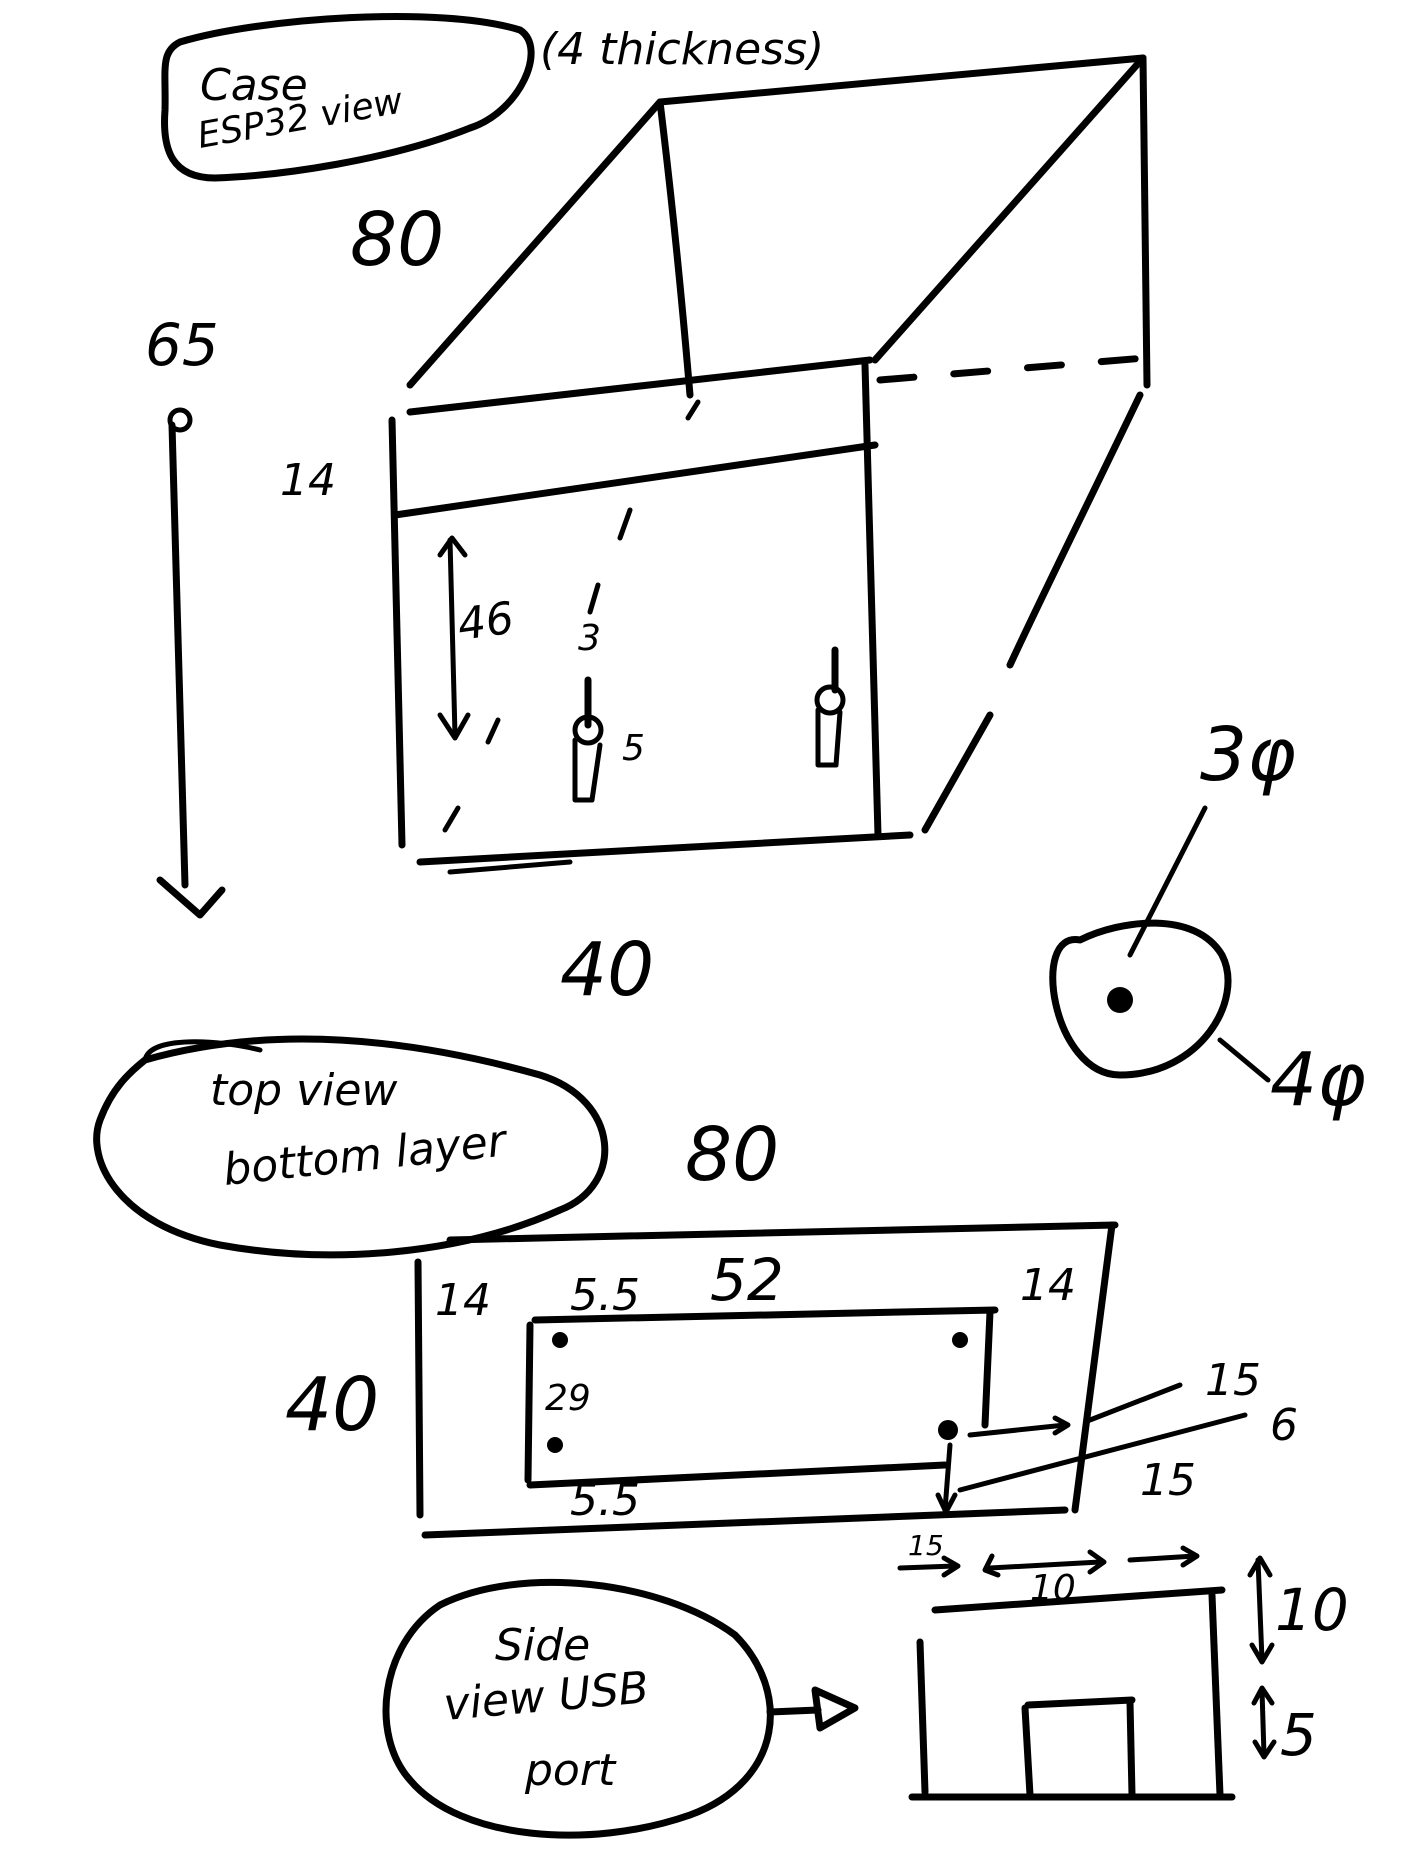 The image size is (1404, 1872). I want to click on right-a-label: 15, so click(1233, 1380).